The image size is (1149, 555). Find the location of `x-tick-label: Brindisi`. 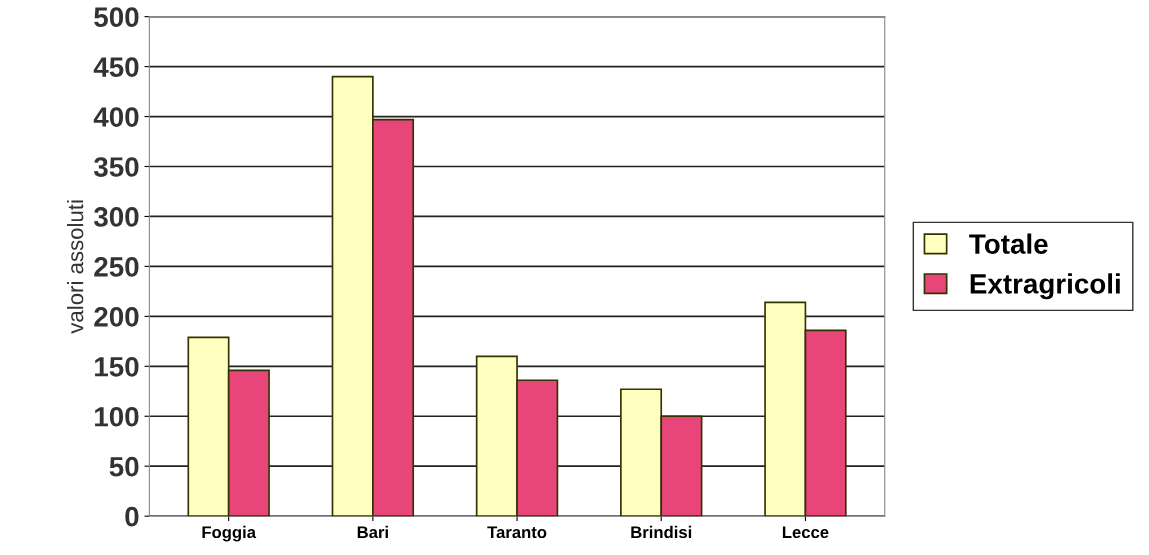

x-tick-label: Brindisi is located at coordinates (661, 532).